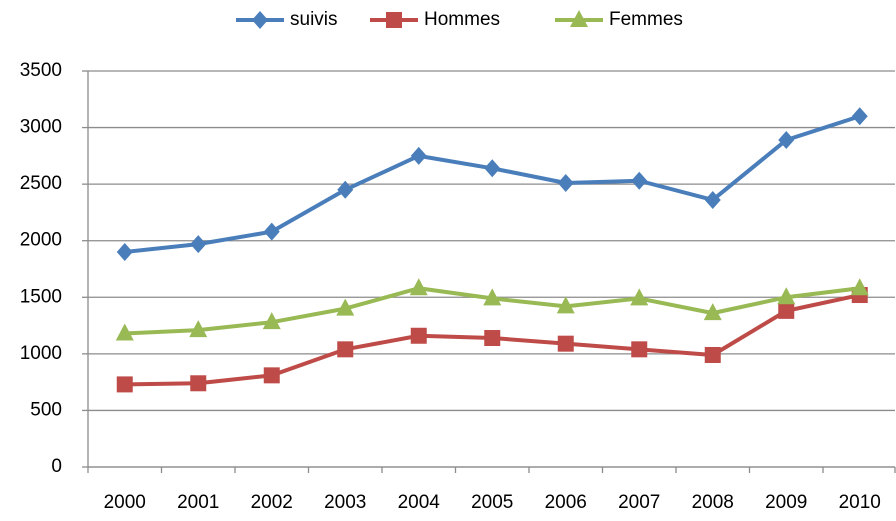  Describe the element at coordinates (41, 70) in the screenshot. I see `y-tick-label: 3500` at that location.